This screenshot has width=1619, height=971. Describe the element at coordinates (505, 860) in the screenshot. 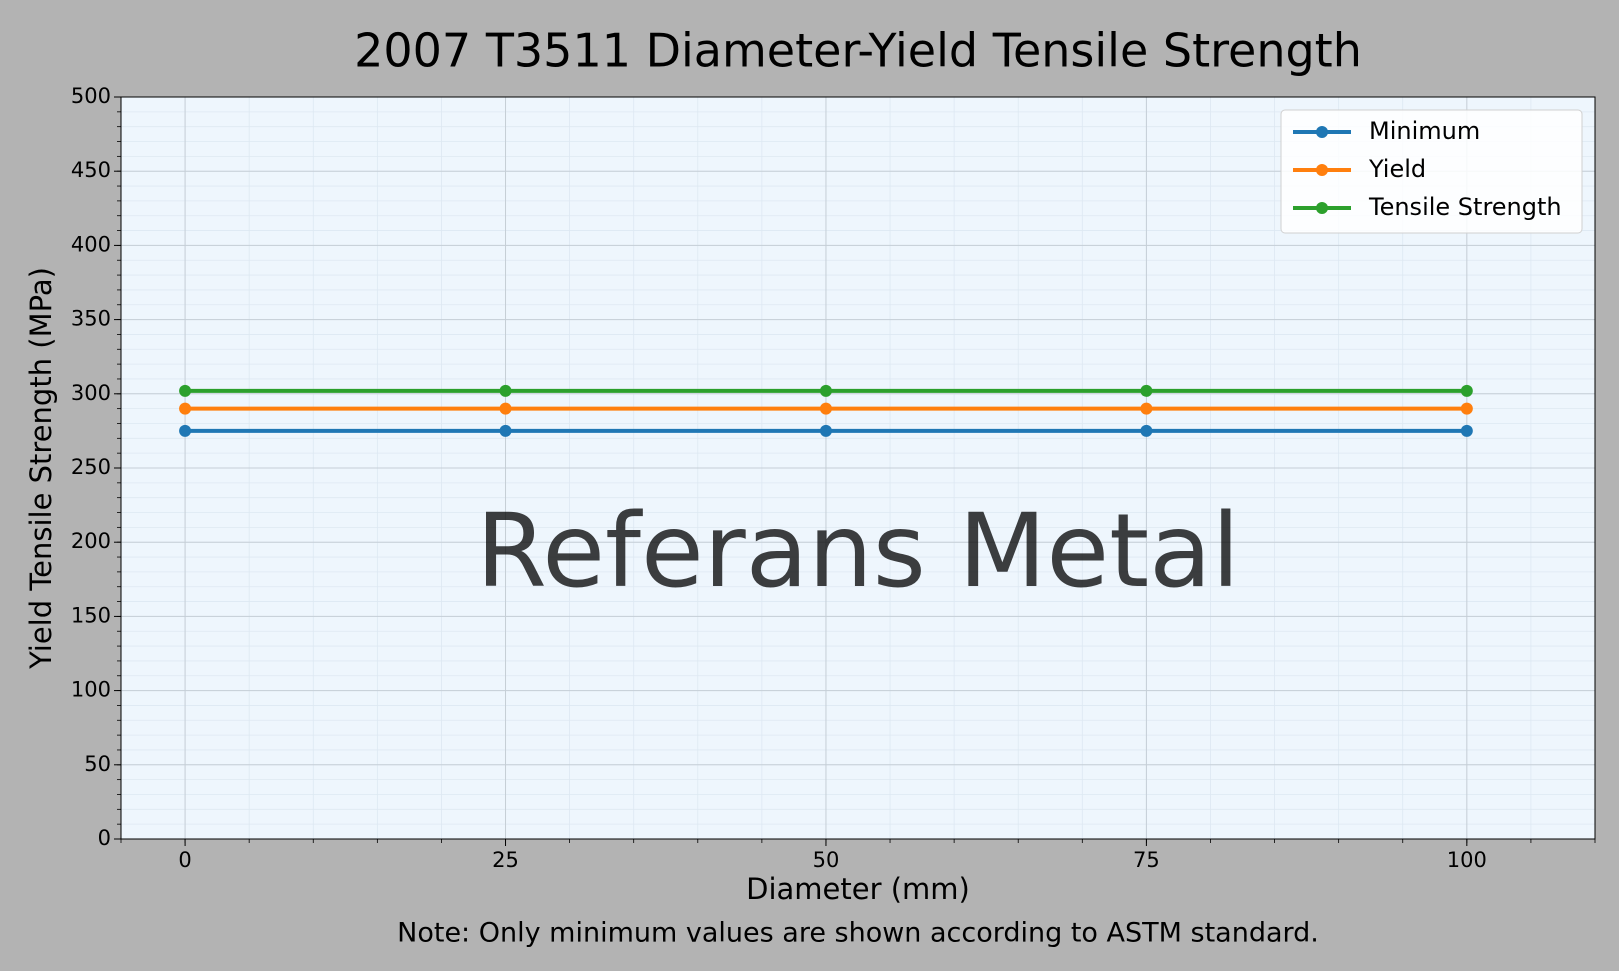

I see `x-tick-label: 25` at that location.